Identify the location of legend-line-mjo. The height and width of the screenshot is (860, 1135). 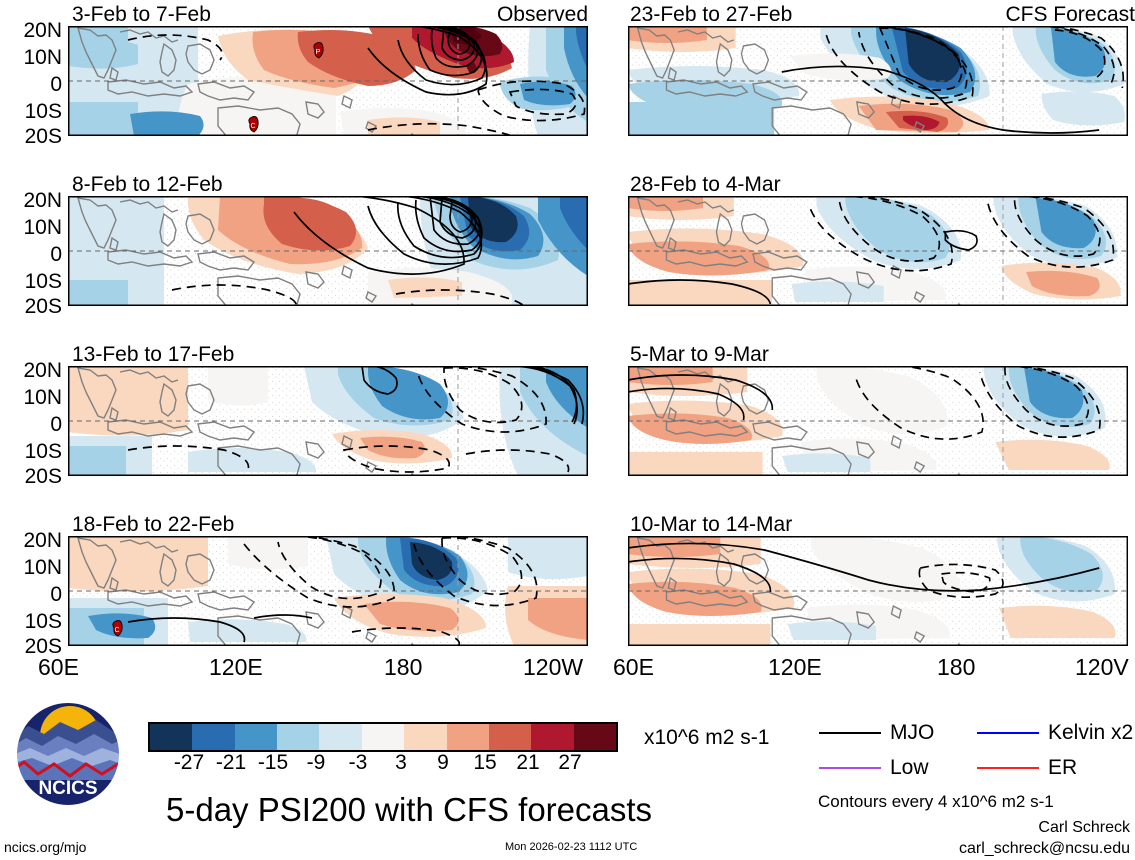
(850, 732).